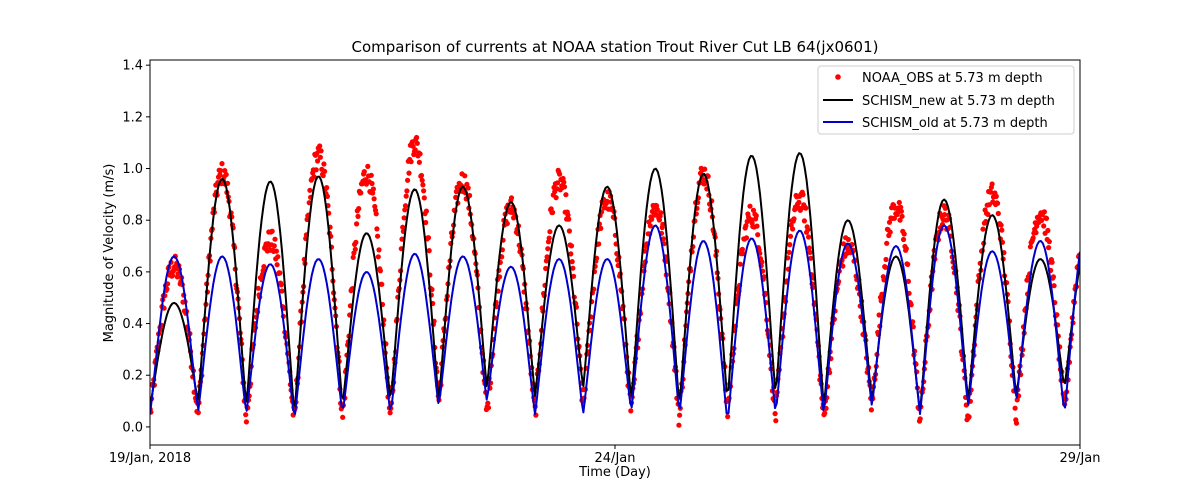  I want to click on legend-label-old: SCHISM_old at 5.73 m depth, so click(955, 123).